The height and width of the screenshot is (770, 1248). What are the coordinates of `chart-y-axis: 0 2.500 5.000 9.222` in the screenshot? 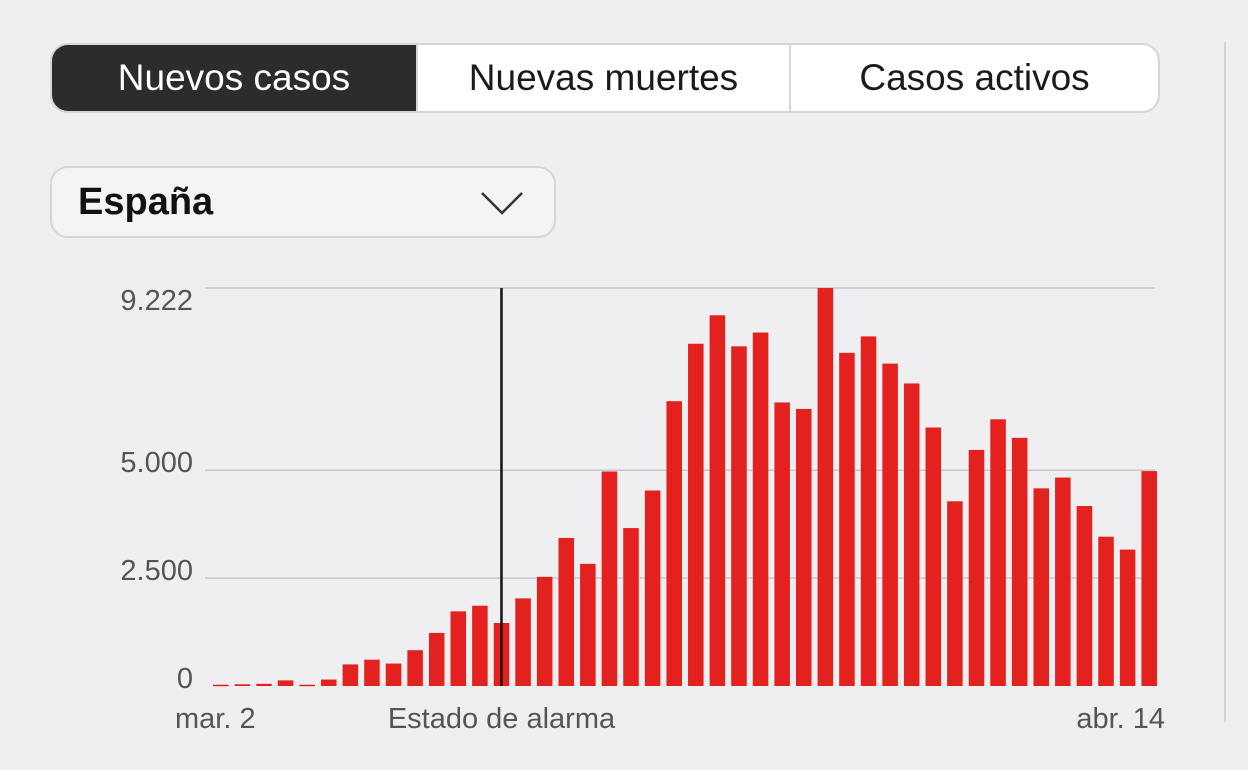 It's located at (156, 490).